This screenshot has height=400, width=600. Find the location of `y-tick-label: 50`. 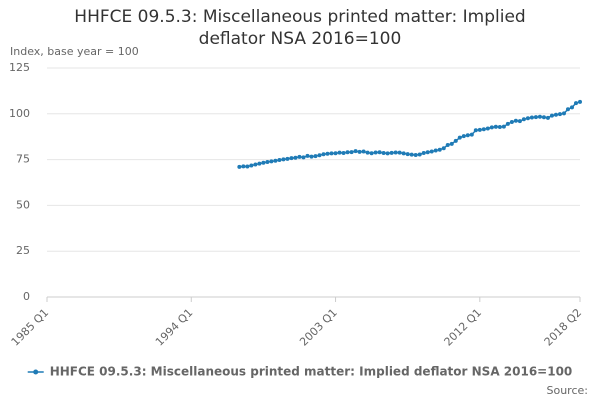

y-tick-label: 50 is located at coordinates (23, 204).